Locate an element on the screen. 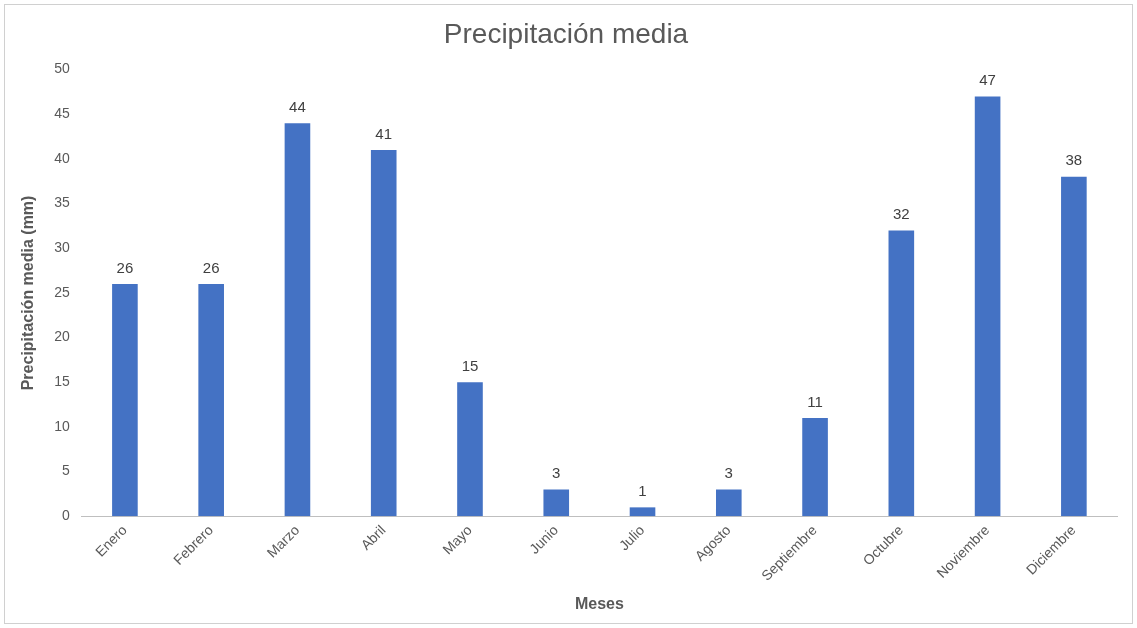 The height and width of the screenshot is (628, 1137). data-label: 15 is located at coordinates (470, 365).